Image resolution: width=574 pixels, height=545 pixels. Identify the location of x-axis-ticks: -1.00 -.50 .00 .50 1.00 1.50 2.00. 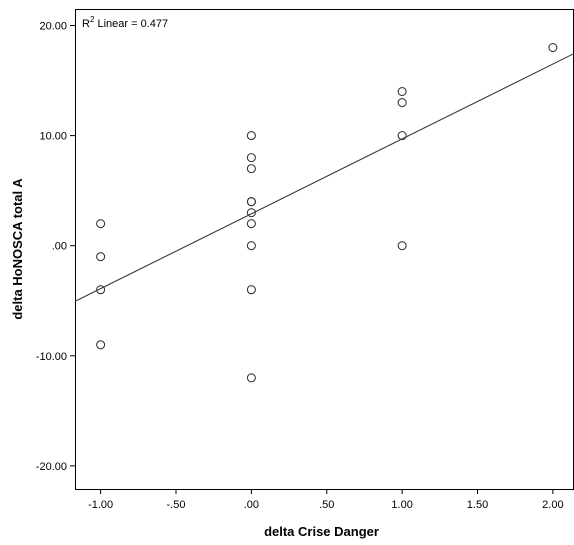
(326, 500).